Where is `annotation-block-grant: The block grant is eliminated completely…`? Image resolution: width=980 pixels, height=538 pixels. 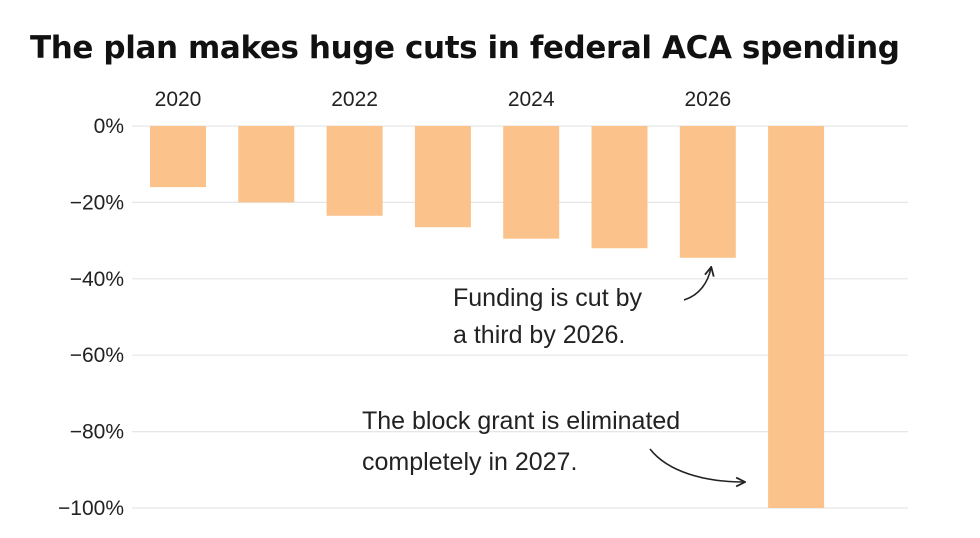
annotation-block-grant: The block grant is eliminated completely… is located at coordinates (553, 444).